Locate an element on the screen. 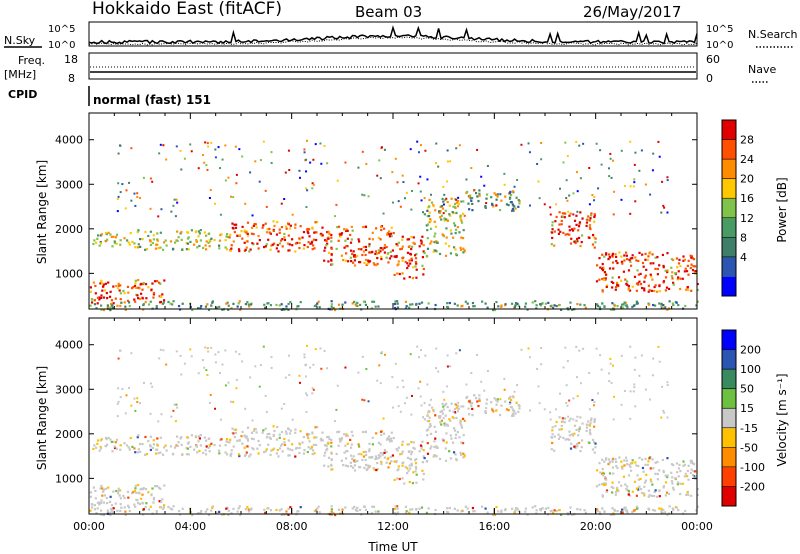  velocity-ylabel: Slant Range [km] is located at coordinates (42, 418).